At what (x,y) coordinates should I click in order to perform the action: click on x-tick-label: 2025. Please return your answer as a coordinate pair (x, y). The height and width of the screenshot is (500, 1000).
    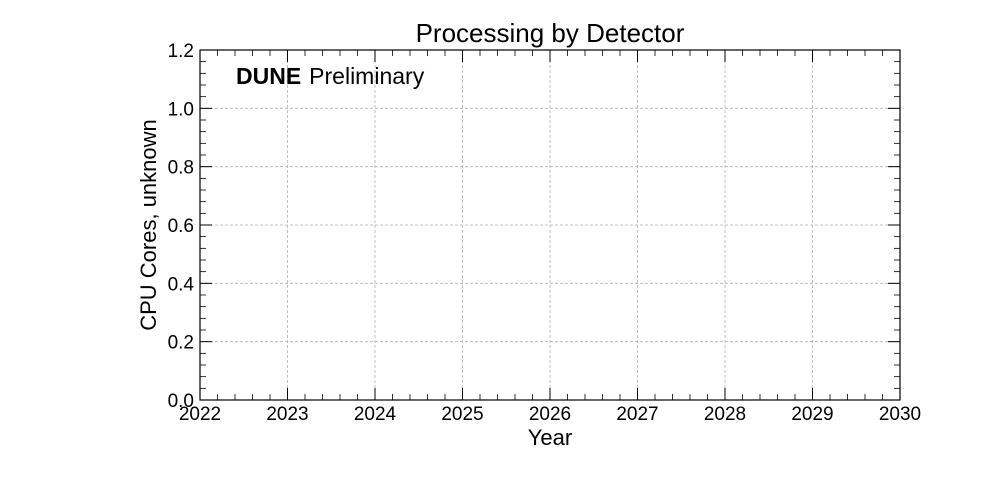
    Looking at the image, I should click on (462, 414).